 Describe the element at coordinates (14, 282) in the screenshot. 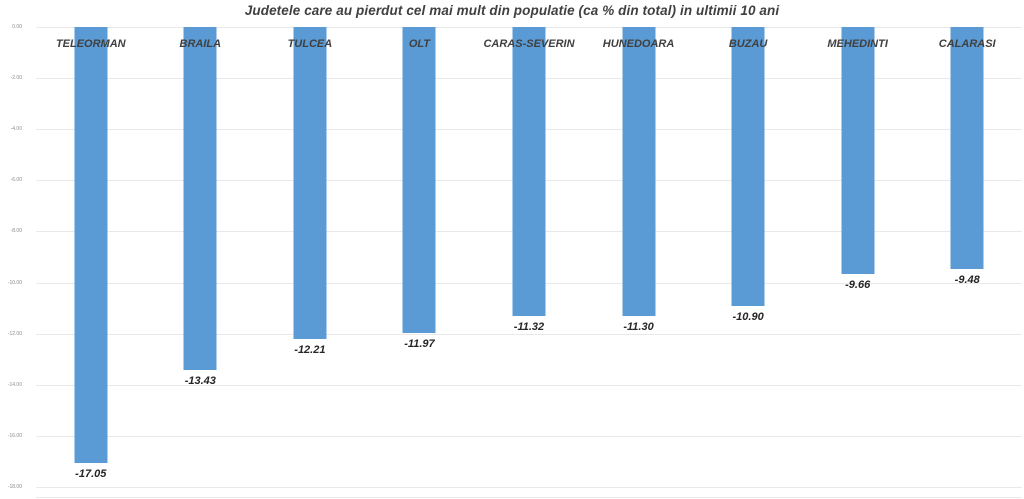

I see `y-axis-tick-label: -10.00` at that location.